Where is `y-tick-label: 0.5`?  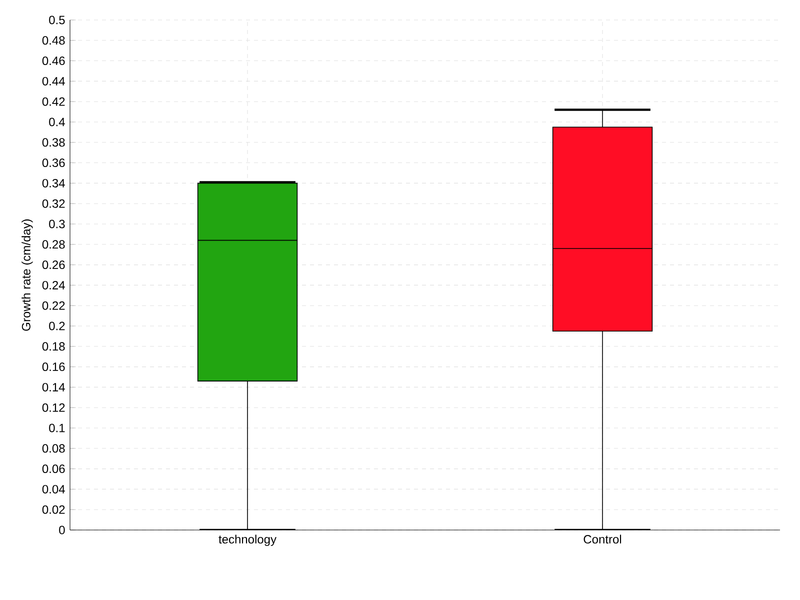
y-tick-label: 0.5 is located at coordinates (57, 20).